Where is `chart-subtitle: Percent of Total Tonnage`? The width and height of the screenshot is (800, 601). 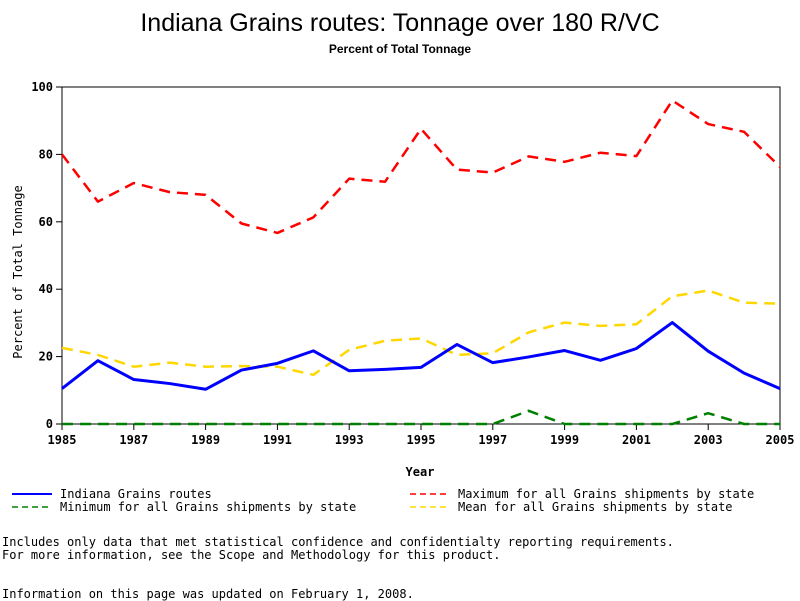 chart-subtitle: Percent of Total Tonnage is located at coordinates (400, 49).